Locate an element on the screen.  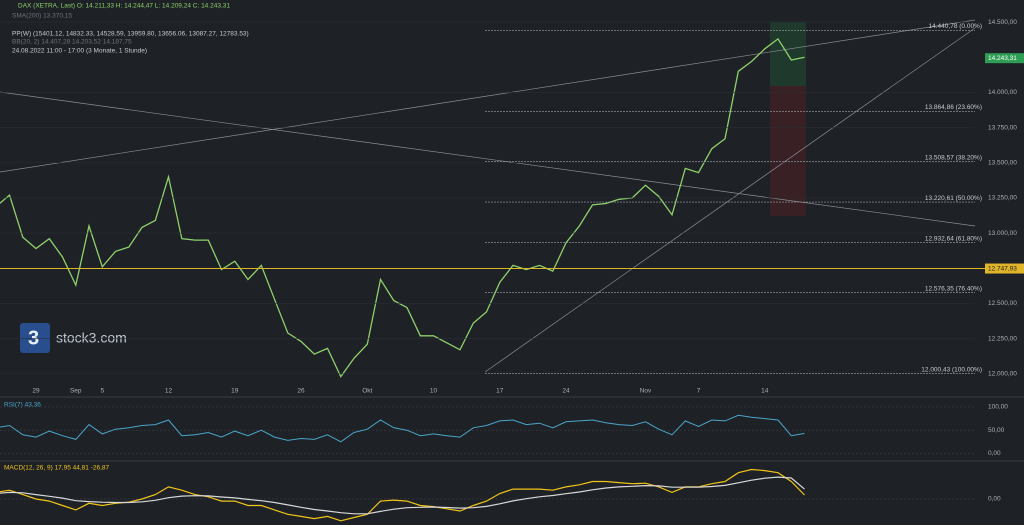
price-badge-label: 12.747,93 is located at coordinates (1002, 268).